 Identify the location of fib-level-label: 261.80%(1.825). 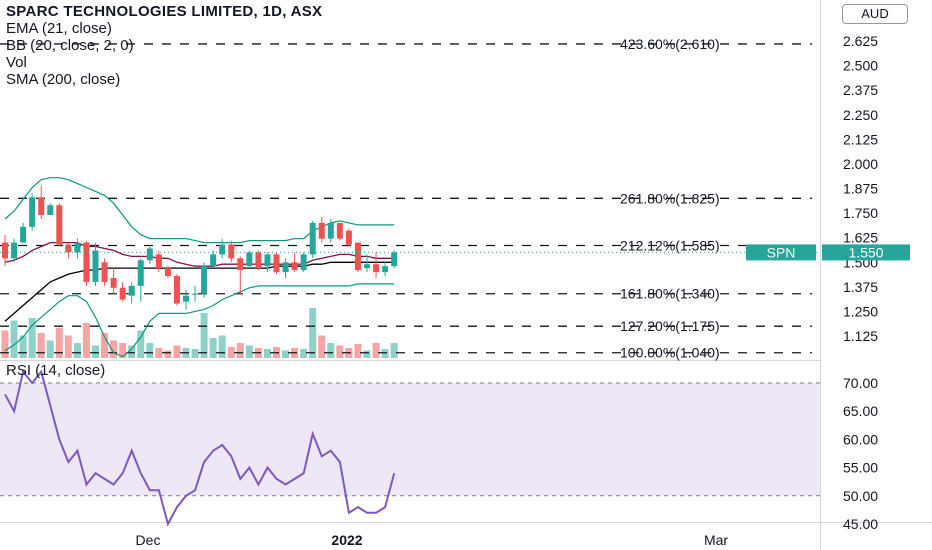
(670, 198).